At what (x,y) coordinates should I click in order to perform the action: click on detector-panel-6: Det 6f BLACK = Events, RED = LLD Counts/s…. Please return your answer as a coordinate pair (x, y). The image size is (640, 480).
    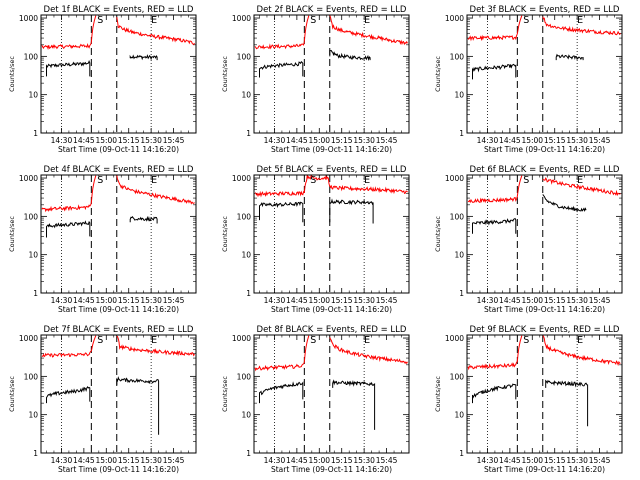
    Looking at the image, I should click on (528, 239).